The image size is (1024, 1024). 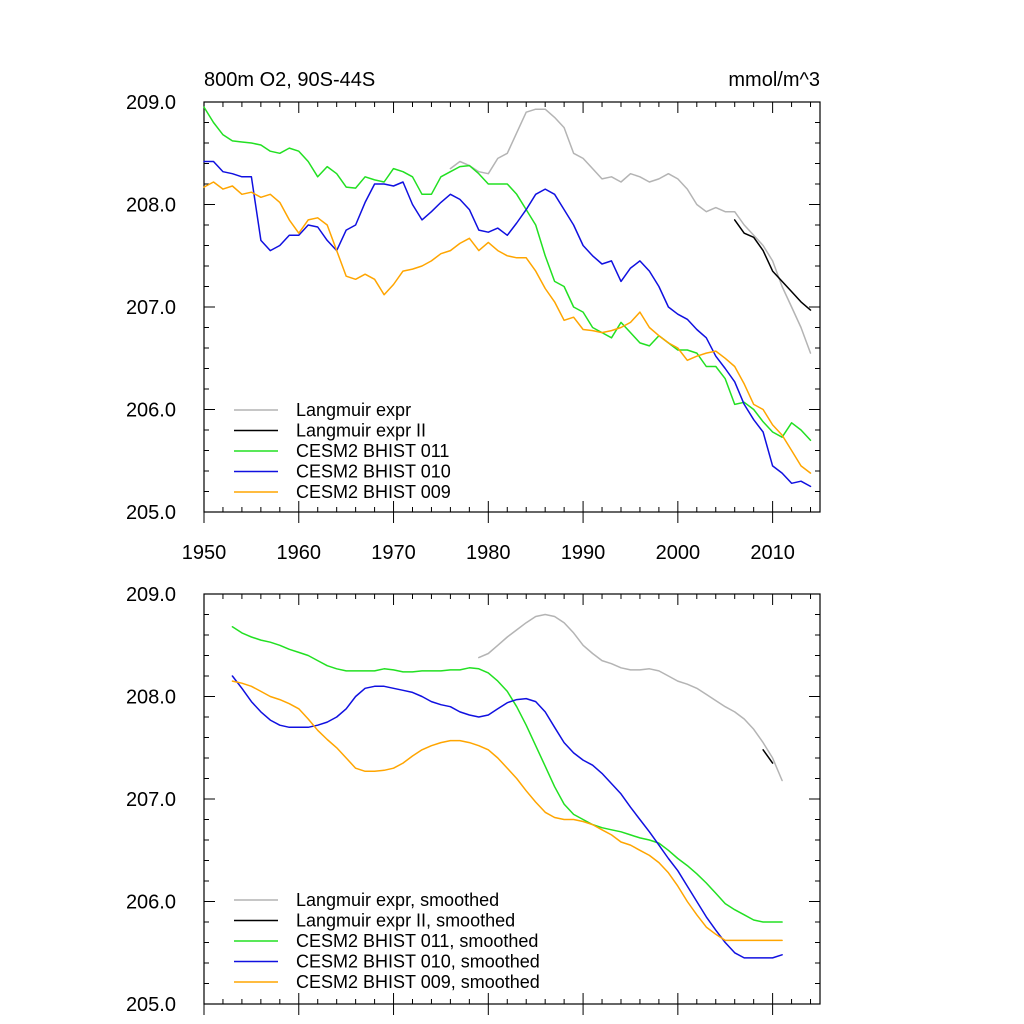 What do you see at coordinates (488, 553) in the screenshot?
I see `x-tick-label: 1980` at bounding box center [488, 553].